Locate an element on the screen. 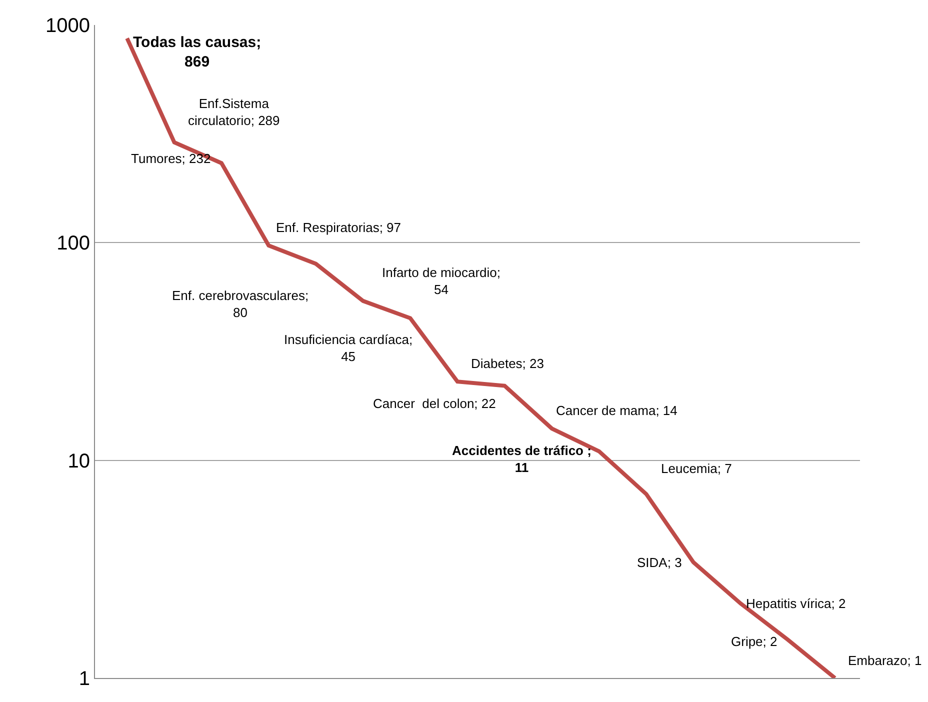  data-label: Diabetes; 23 is located at coordinates (507, 363).